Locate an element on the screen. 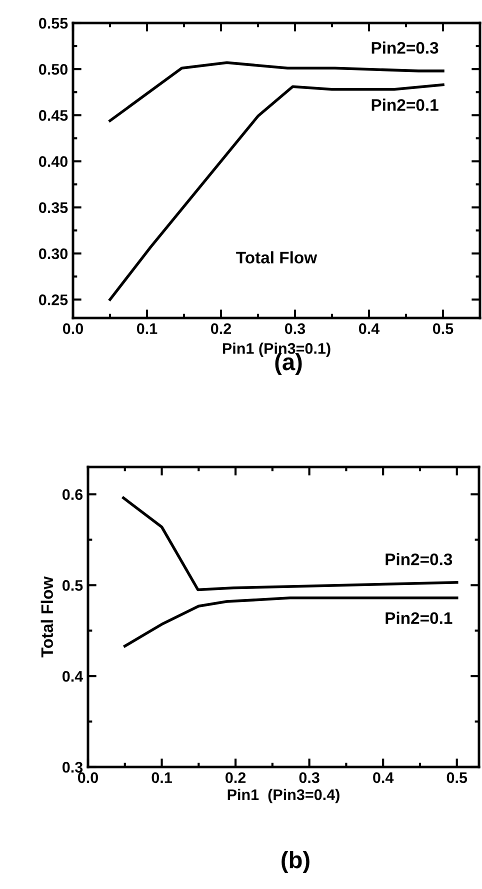 The width and height of the screenshot is (482, 889). y-tick-label: 0.35 is located at coordinates (53, 208).